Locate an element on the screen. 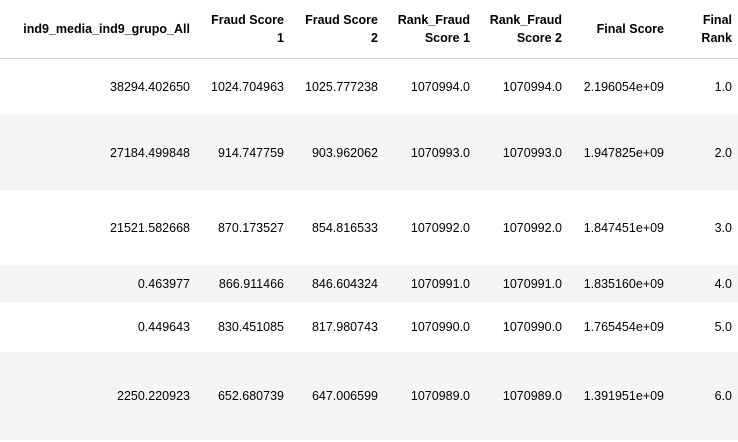  col-header-label: Score 1 is located at coordinates (447, 38).